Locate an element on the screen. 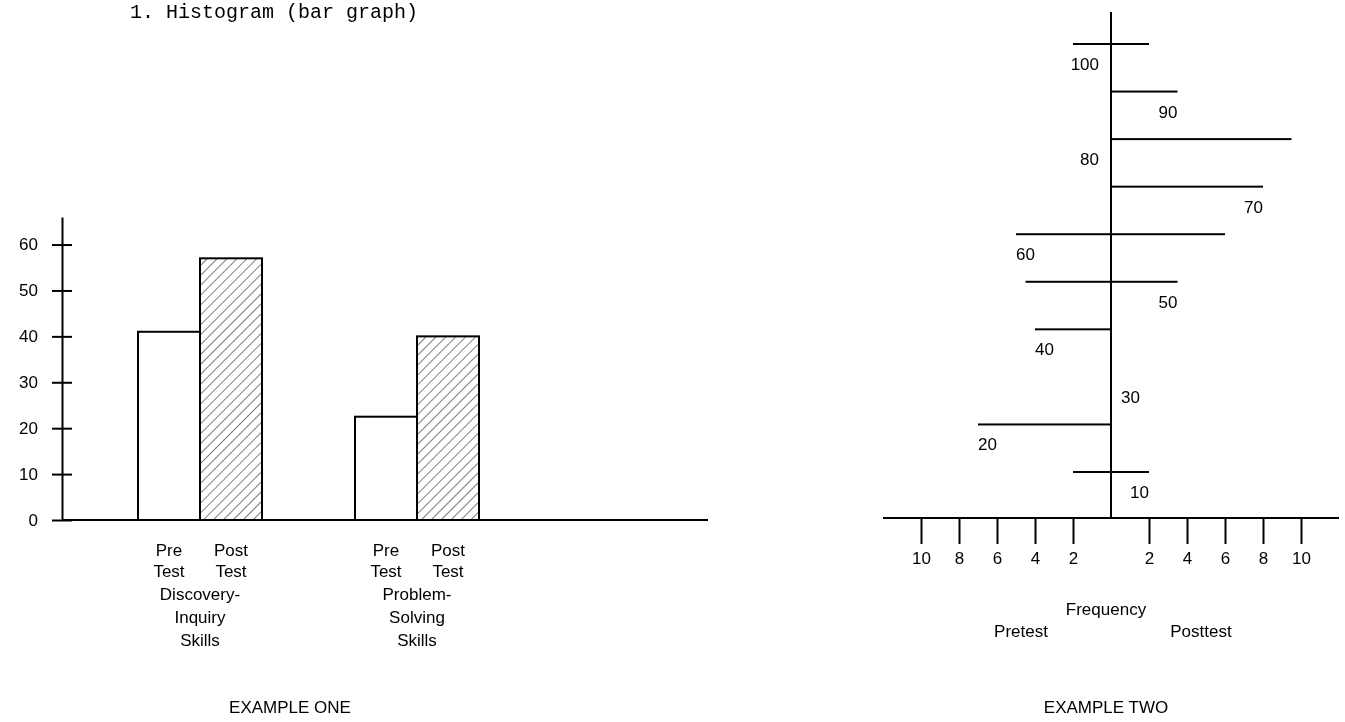  y-tick-label: 0 is located at coordinates (33, 520).